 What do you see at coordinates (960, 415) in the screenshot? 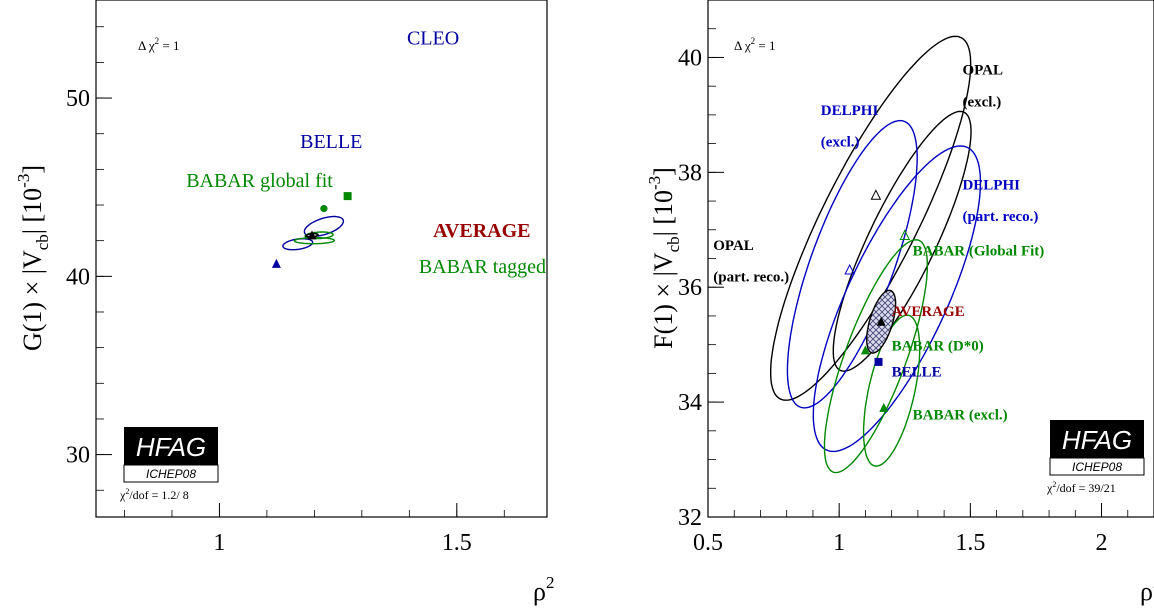
I see `series-label: BABAR (excl.)` at bounding box center [960, 415].